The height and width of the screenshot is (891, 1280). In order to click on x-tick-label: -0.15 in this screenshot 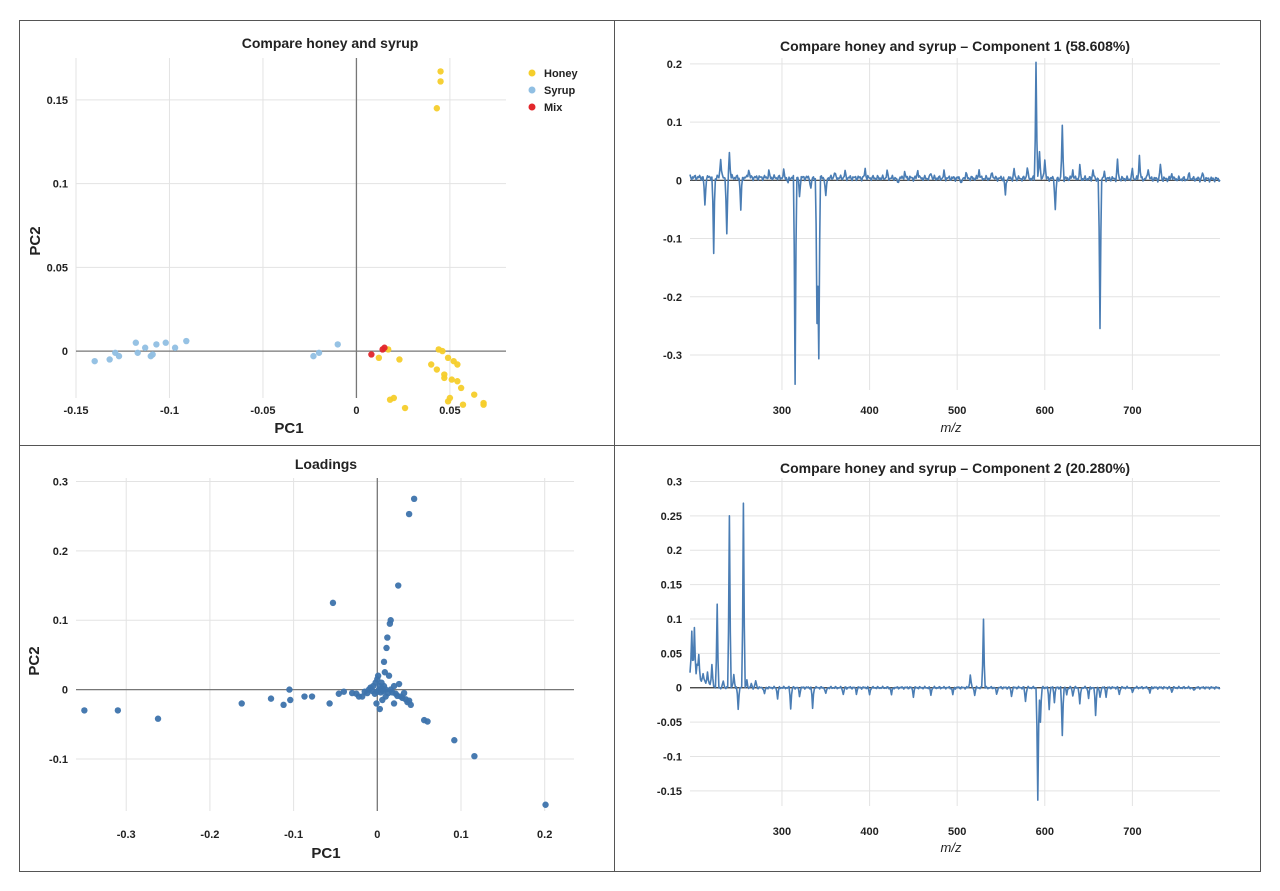, I will do `click(75, 411)`.